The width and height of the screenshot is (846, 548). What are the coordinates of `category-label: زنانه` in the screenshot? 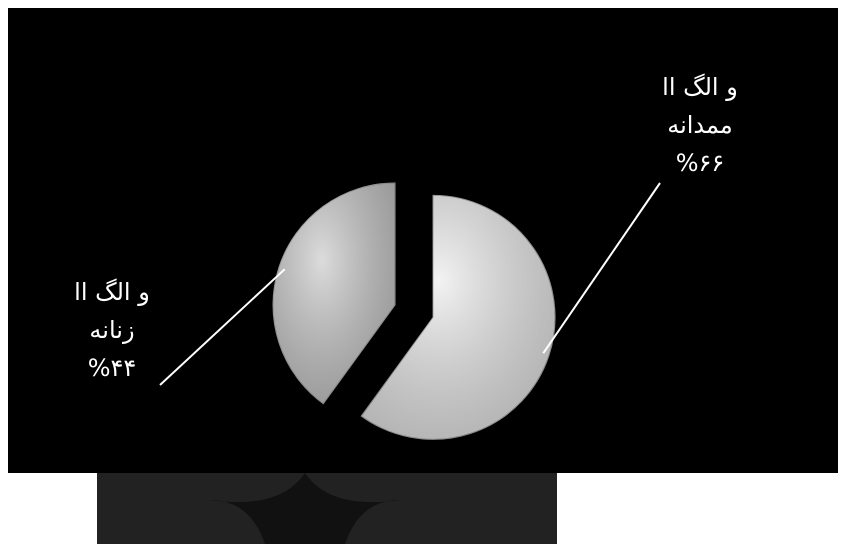 It's located at (111, 330).